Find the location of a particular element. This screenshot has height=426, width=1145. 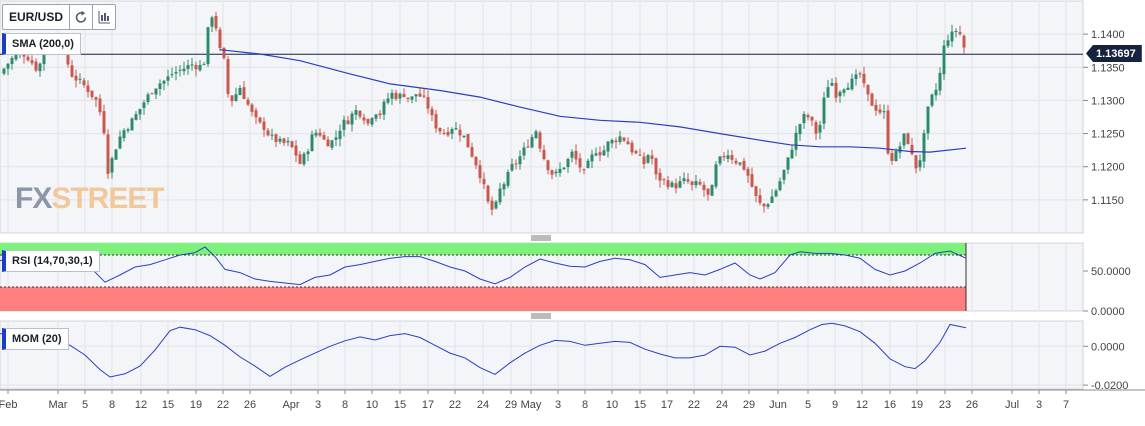

fxstreet-logo: FXSTREET is located at coordinates (90, 198).